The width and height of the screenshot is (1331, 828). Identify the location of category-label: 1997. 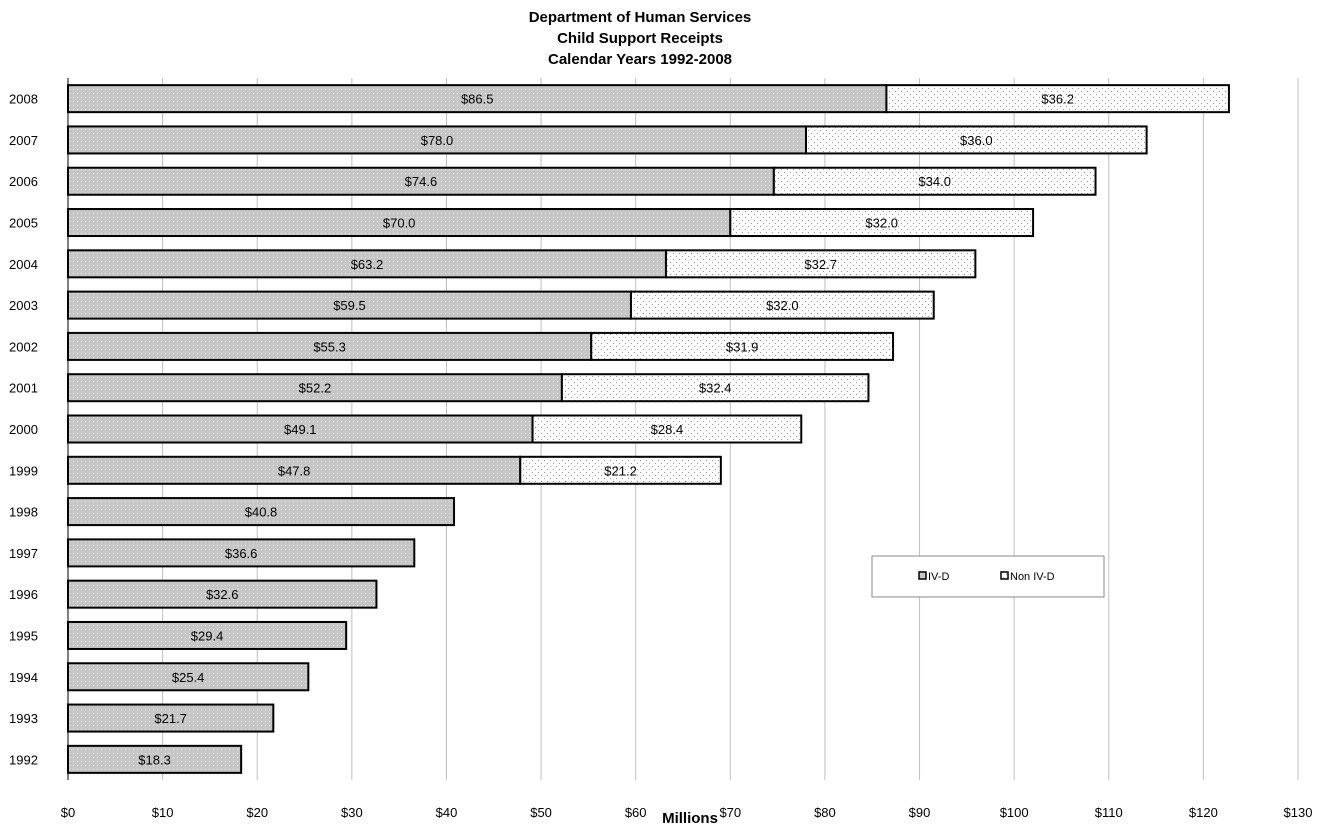
(23, 553).